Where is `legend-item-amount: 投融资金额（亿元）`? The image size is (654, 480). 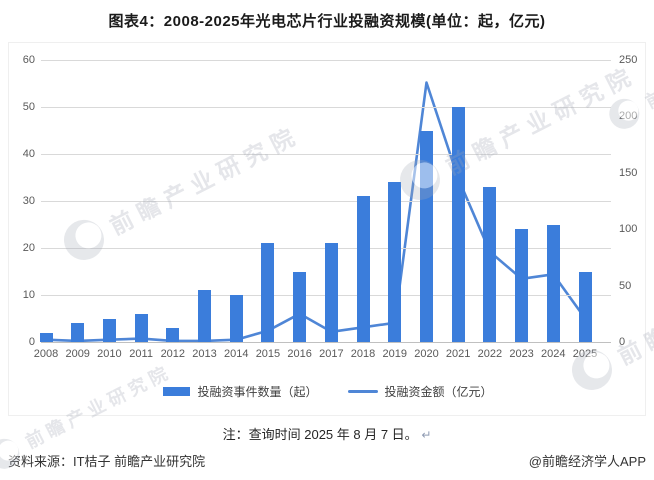 legend-item-amount: 投融资金额（亿元） is located at coordinates (420, 391).